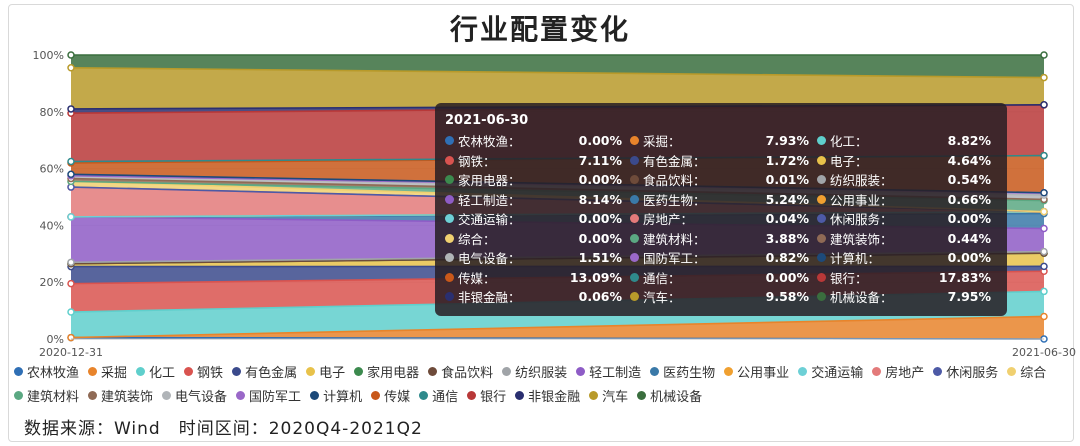 The image size is (1080, 446). Describe the element at coordinates (669, 395) in the screenshot. I see `legend-item: 机械设备` at that location.